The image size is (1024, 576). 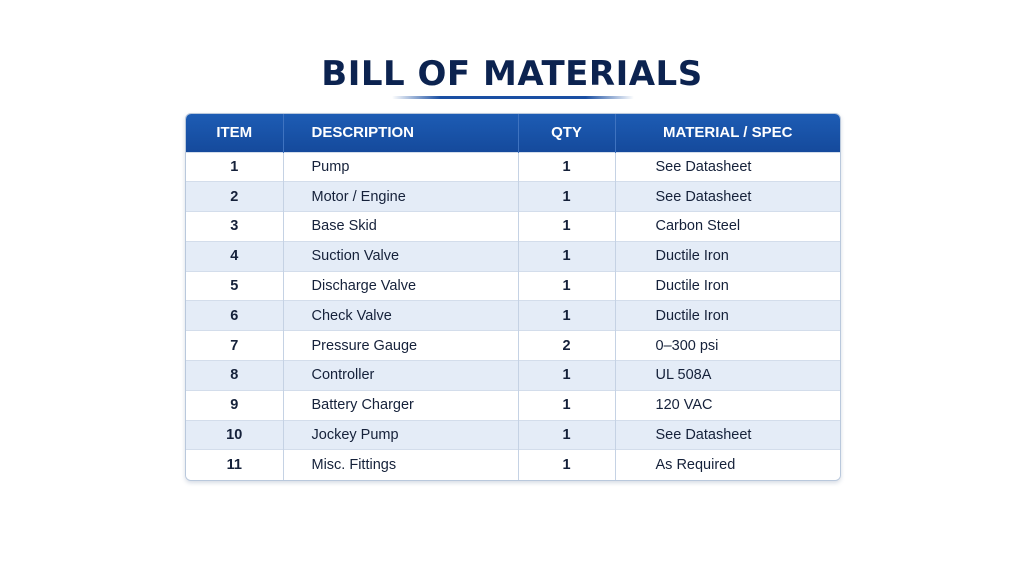 I want to click on cell-item: 7, so click(x=235, y=345).